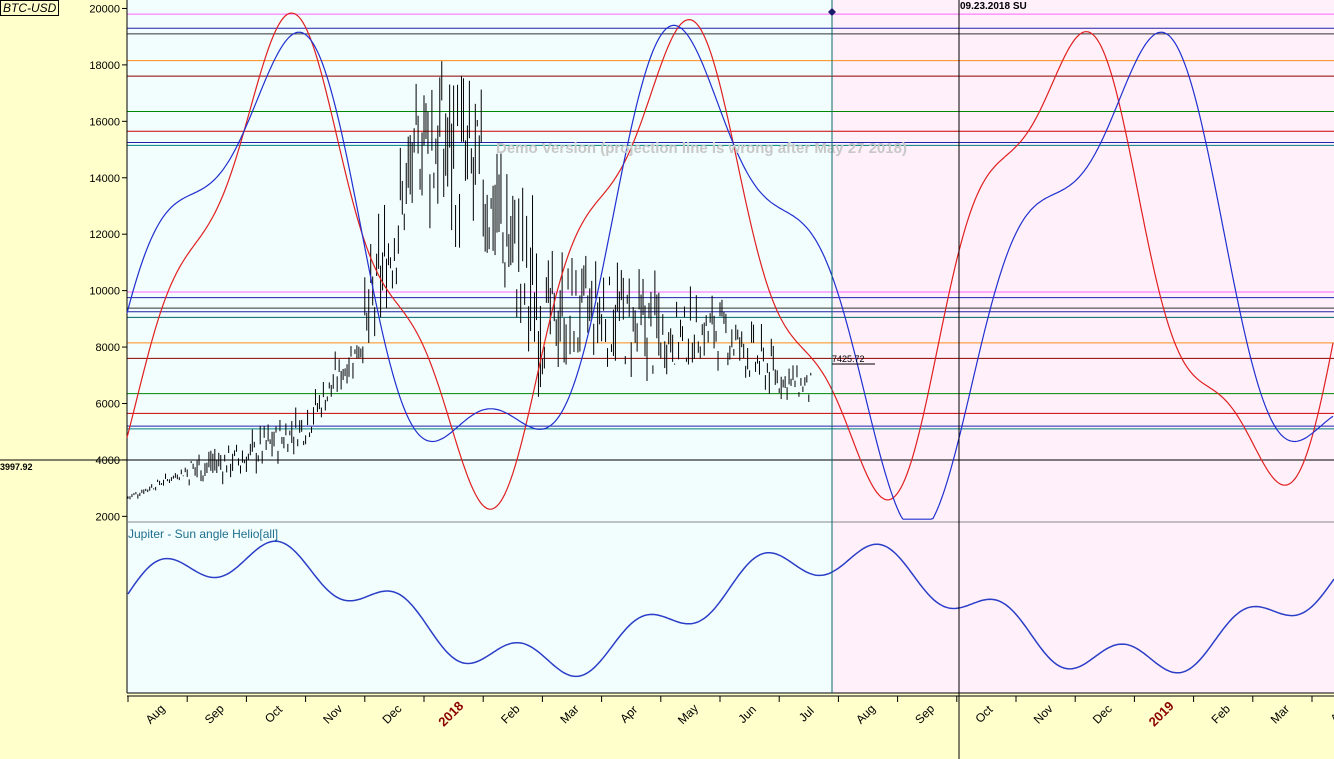 This screenshot has width=1334, height=759. What do you see at coordinates (806, 714) in the screenshot?
I see `x-tick-label: Jul` at bounding box center [806, 714].